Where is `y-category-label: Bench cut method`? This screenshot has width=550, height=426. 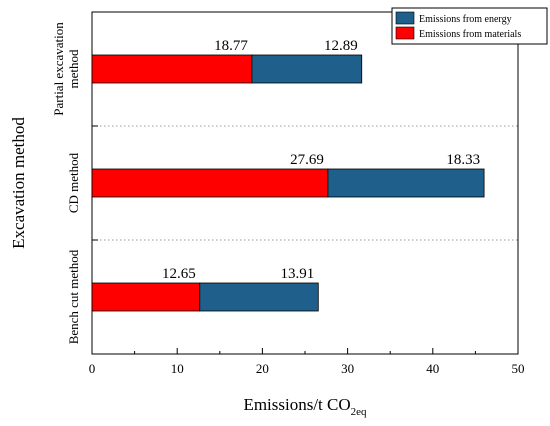 y-category-label: Bench cut method is located at coordinates (73, 296).